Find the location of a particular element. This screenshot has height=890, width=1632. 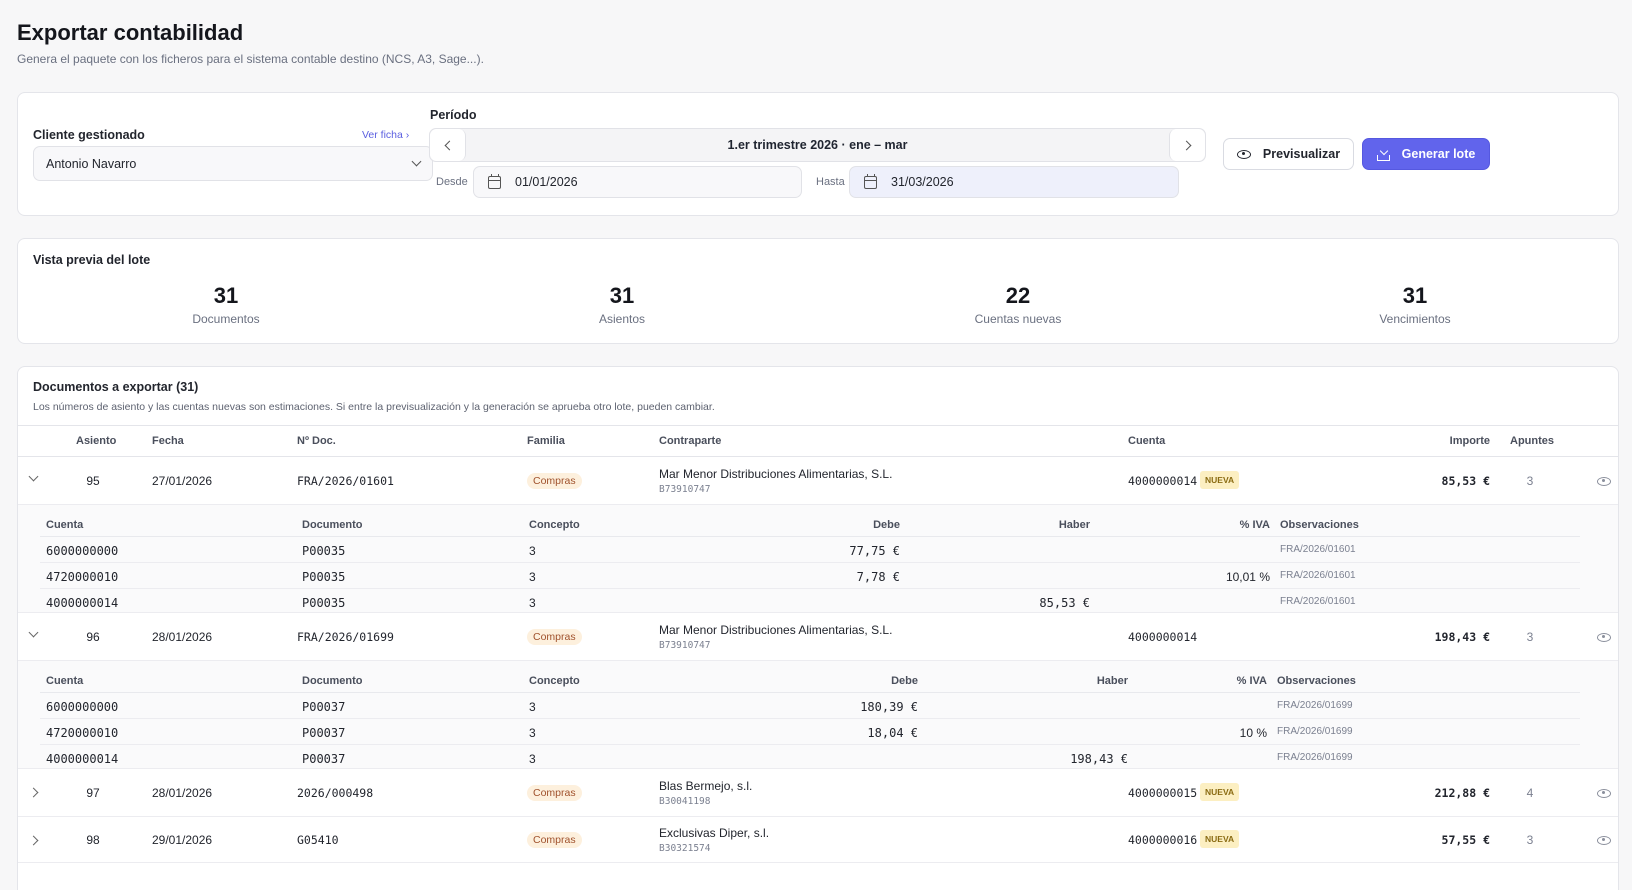

col-contraparte: Contraparte is located at coordinates (690, 441).